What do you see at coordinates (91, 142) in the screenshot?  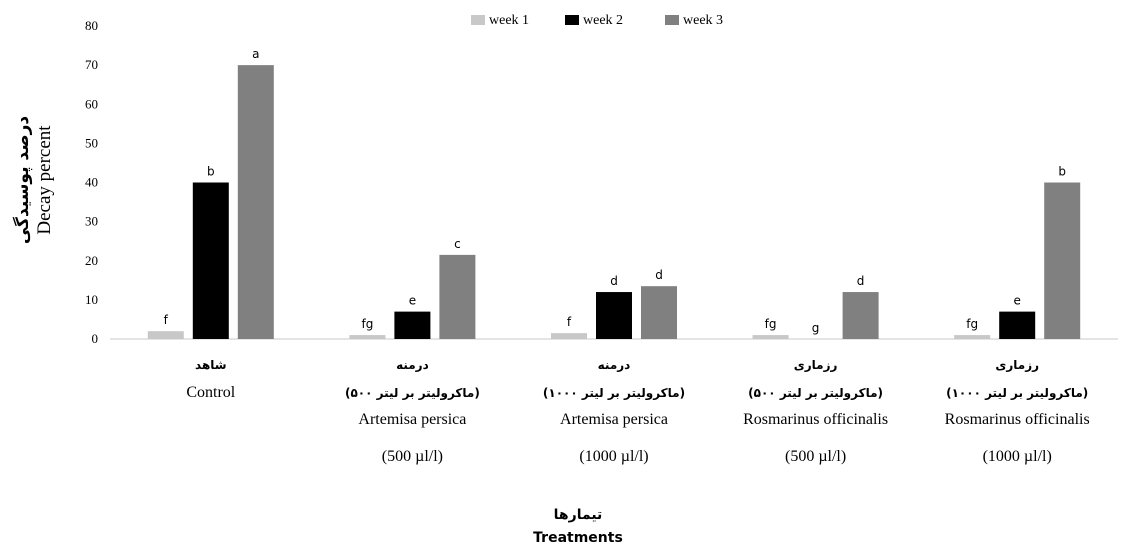 I see `y-tick-label: 50` at bounding box center [91, 142].